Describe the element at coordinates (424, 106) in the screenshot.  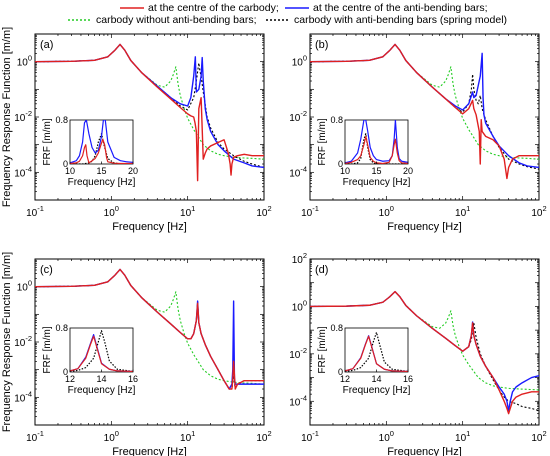
I see `series-black` at that location.